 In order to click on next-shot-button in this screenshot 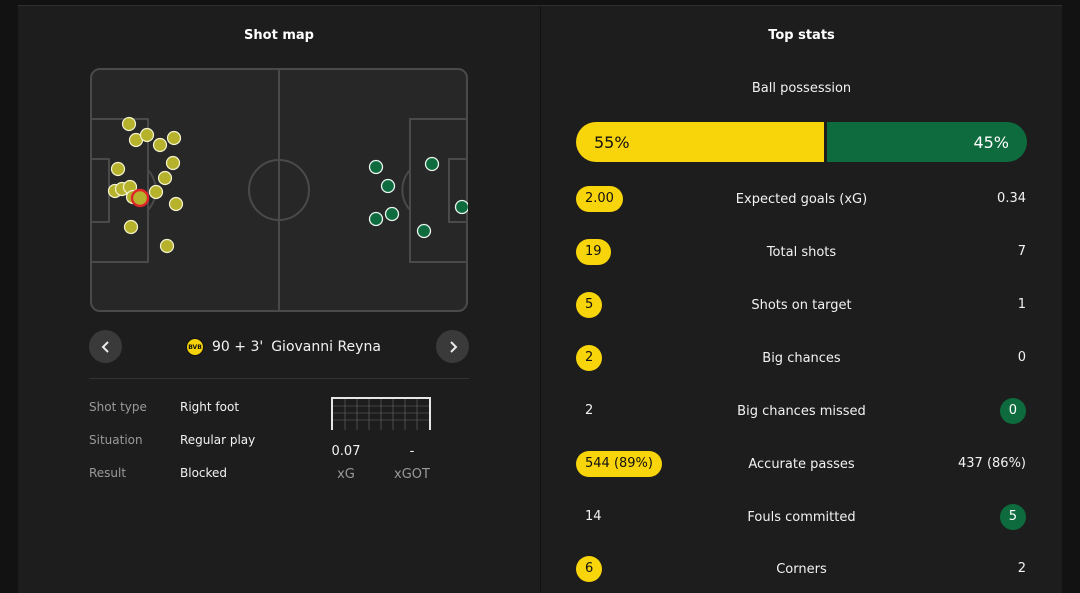, I will do `click(452, 346)`.